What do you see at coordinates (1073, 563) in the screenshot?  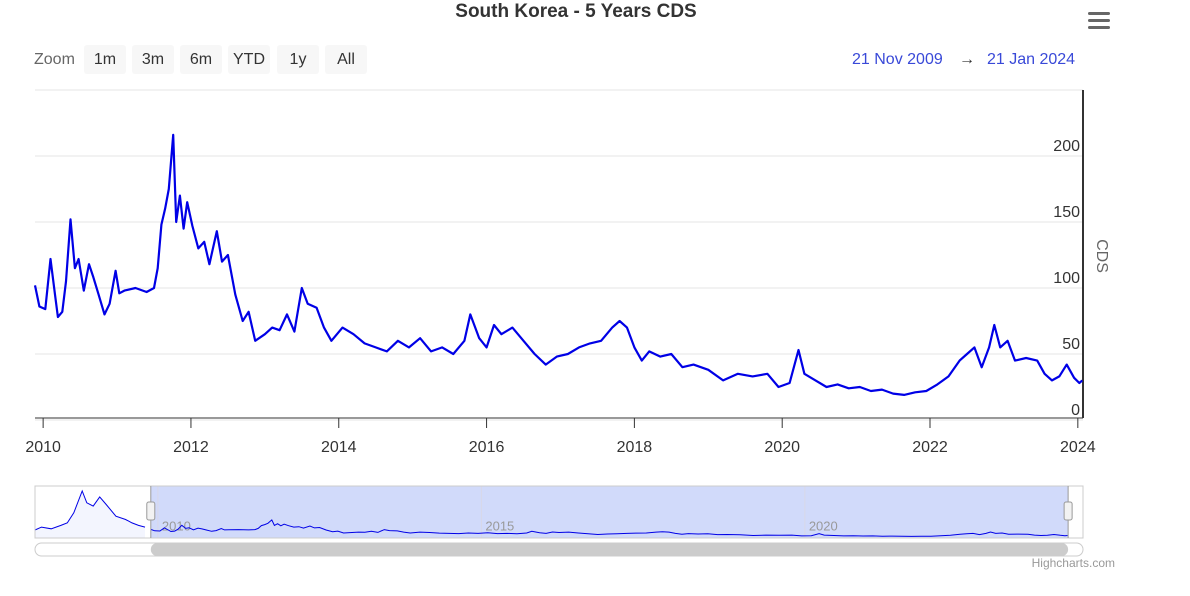 I see `credits: Highcharts.com` at bounding box center [1073, 563].